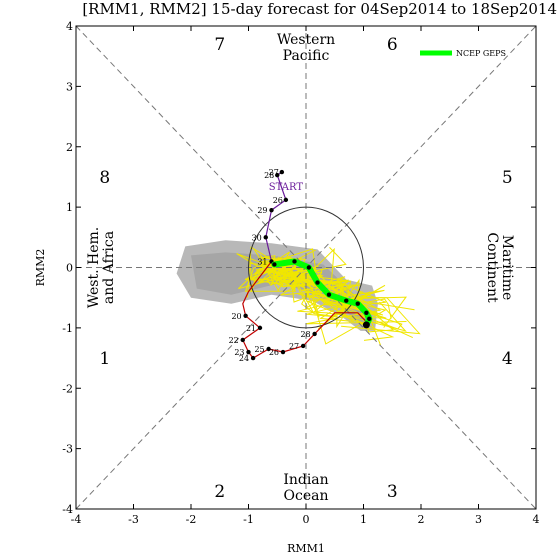 Image resolution: width=557 pixels, height=557 pixels. I want to click on phase-number-3: 3, so click(392, 492).